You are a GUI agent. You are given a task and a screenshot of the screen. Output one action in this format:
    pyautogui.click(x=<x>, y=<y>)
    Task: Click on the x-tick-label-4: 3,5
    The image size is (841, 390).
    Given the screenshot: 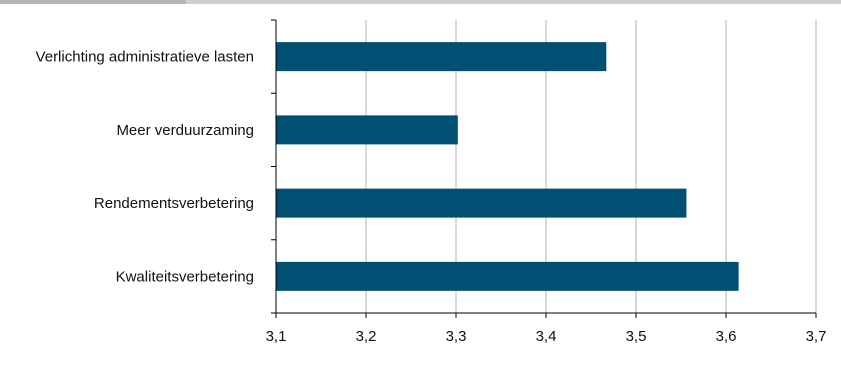 What is the action you would take?
    pyautogui.click(x=636, y=336)
    